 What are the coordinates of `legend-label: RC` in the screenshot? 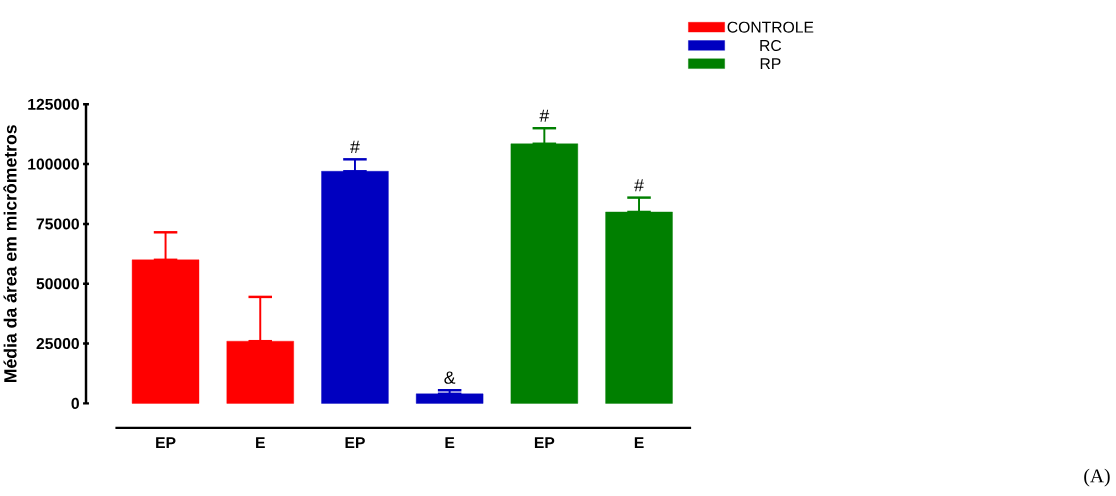 It's located at (771, 46).